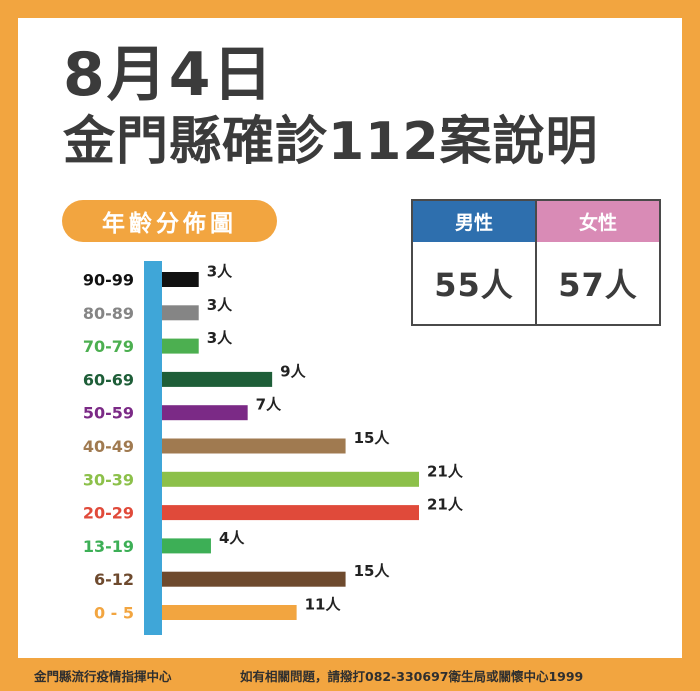  What do you see at coordinates (108, 546) in the screenshot?
I see `category-label: 13-19` at bounding box center [108, 546].